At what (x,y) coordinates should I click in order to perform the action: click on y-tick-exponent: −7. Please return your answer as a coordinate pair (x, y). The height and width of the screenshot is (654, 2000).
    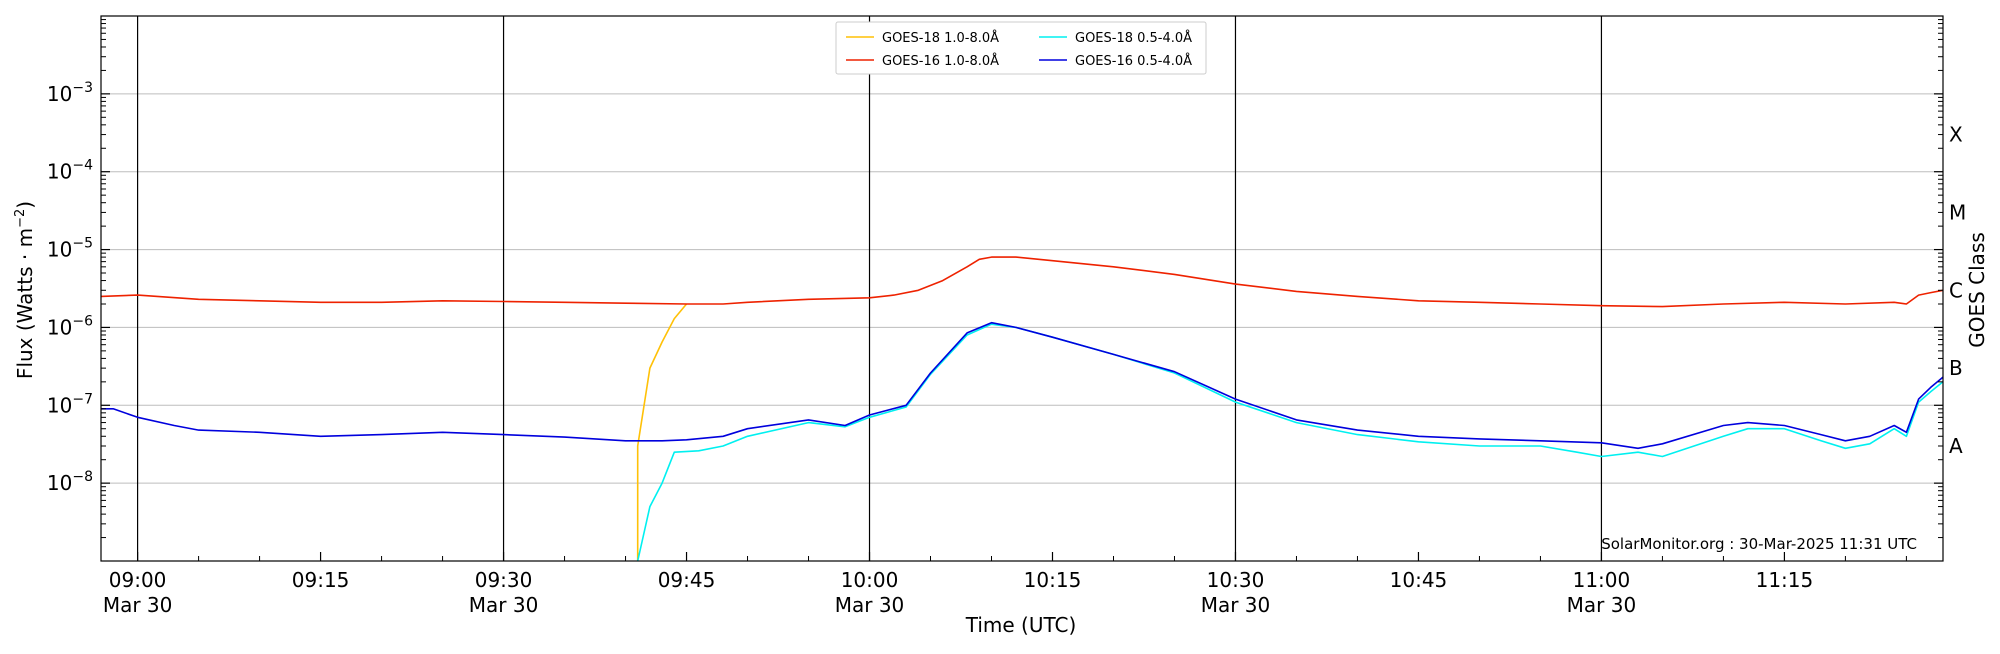
    Looking at the image, I should click on (82, 399).